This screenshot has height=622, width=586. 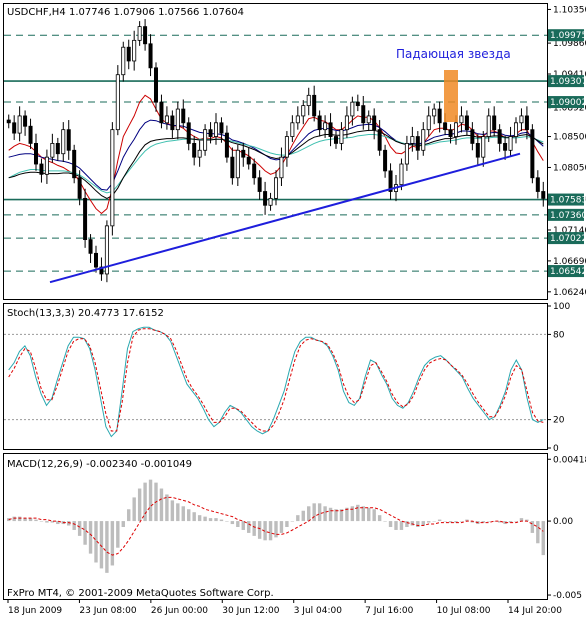 What do you see at coordinates (567, 596) in the screenshot?
I see `macd-tick-label: -0.005` at bounding box center [567, 596].